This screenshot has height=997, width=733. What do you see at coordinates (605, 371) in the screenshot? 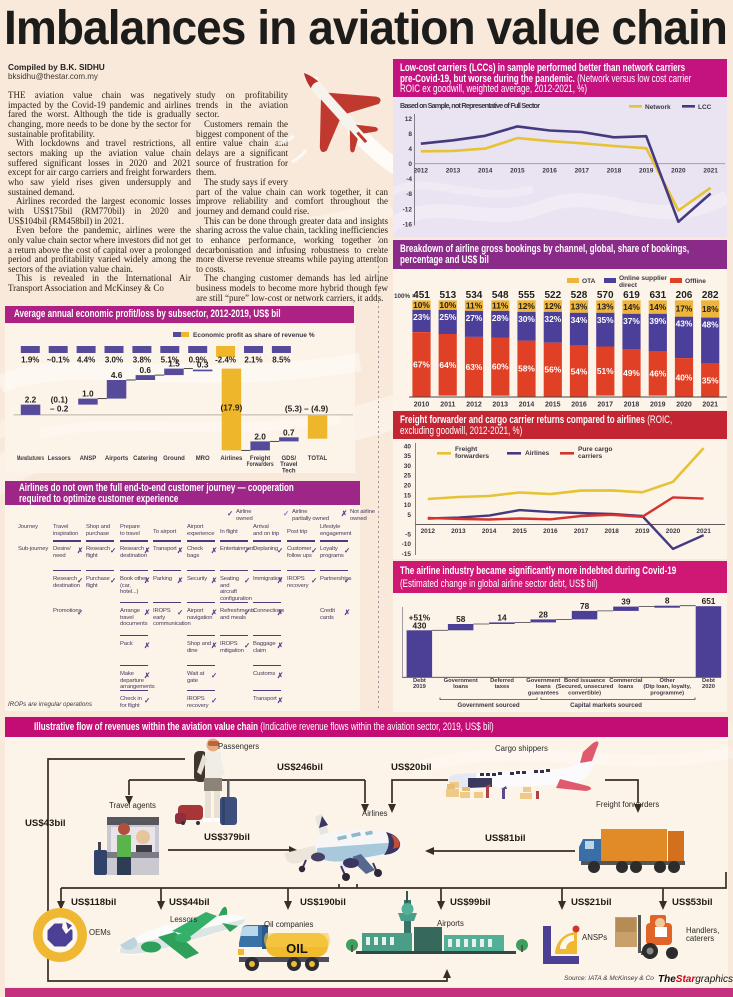
I see `svg-text: 51%` at bounding box center [605, 371].